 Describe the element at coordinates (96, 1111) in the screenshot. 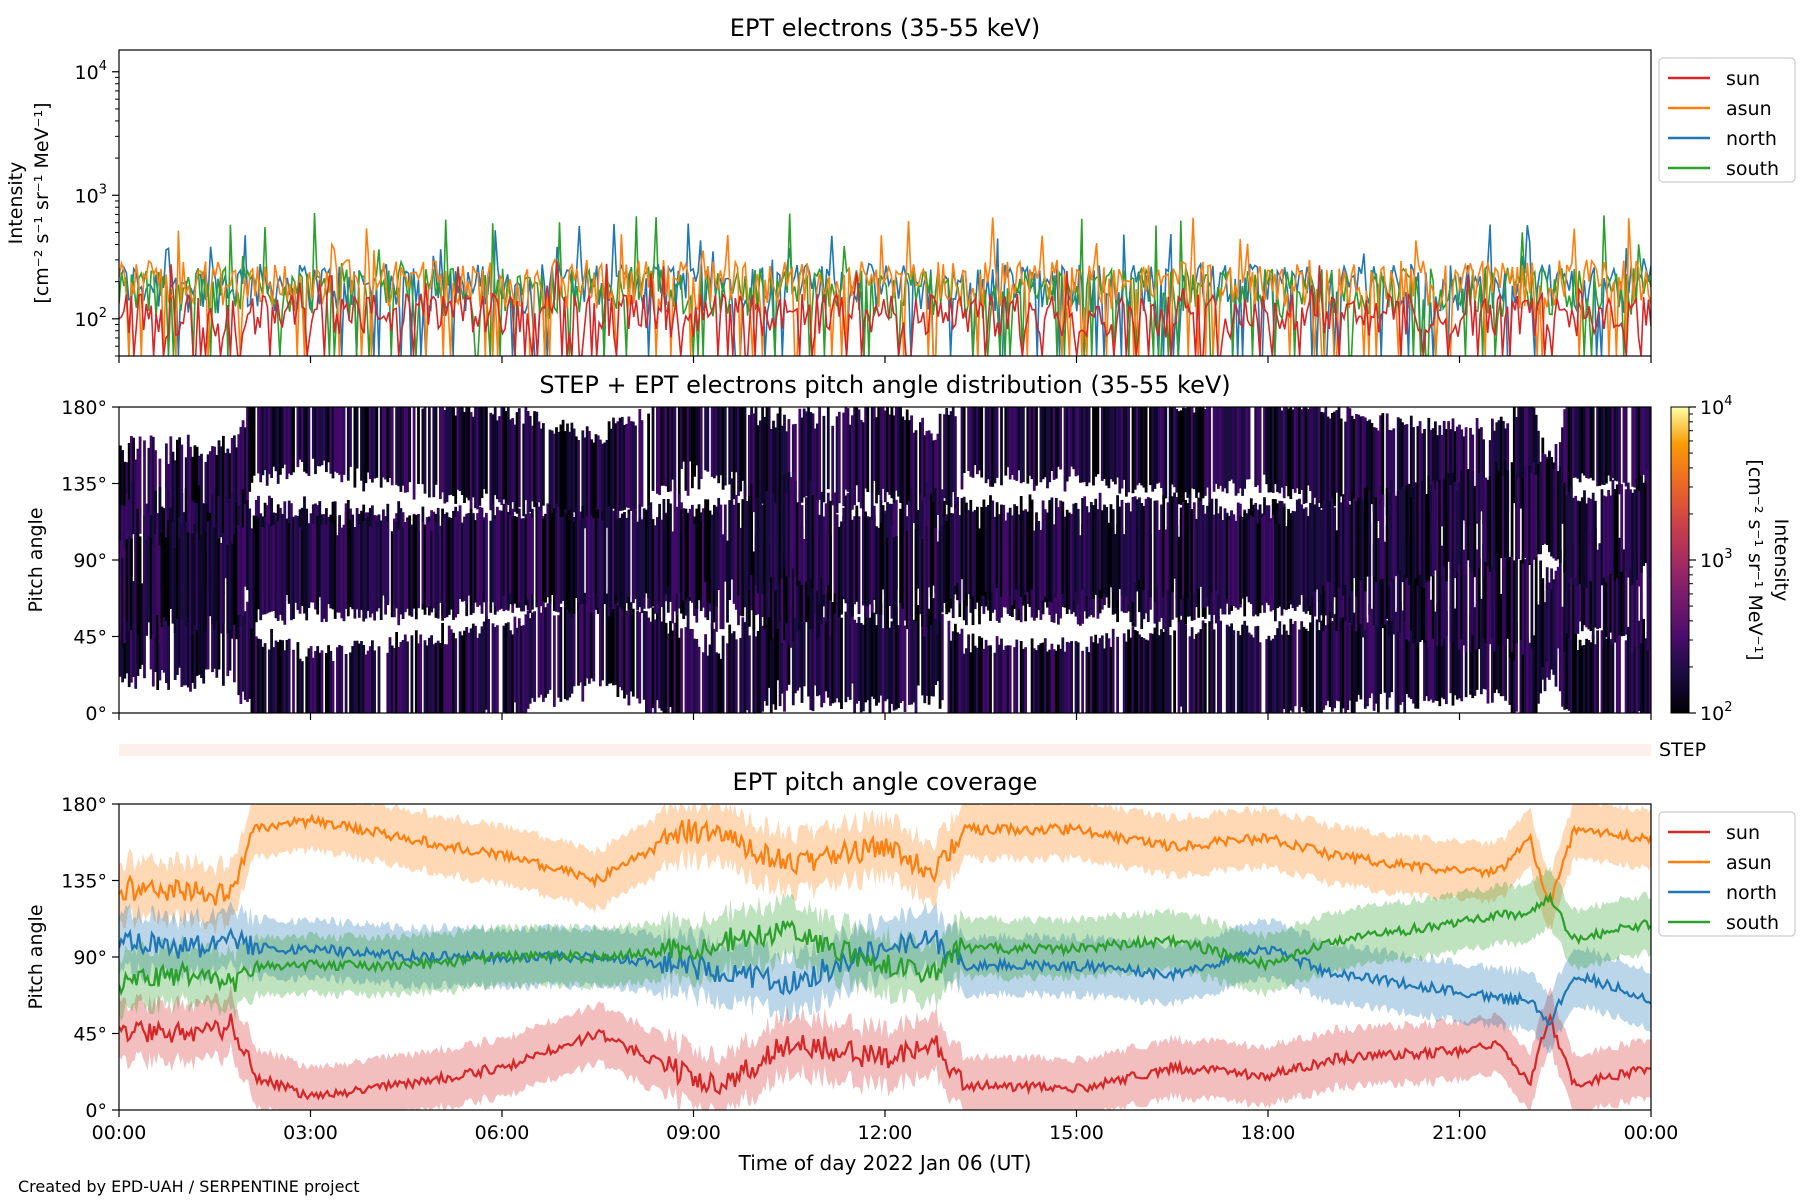

I see `y-tick-label: 0°` at that location.